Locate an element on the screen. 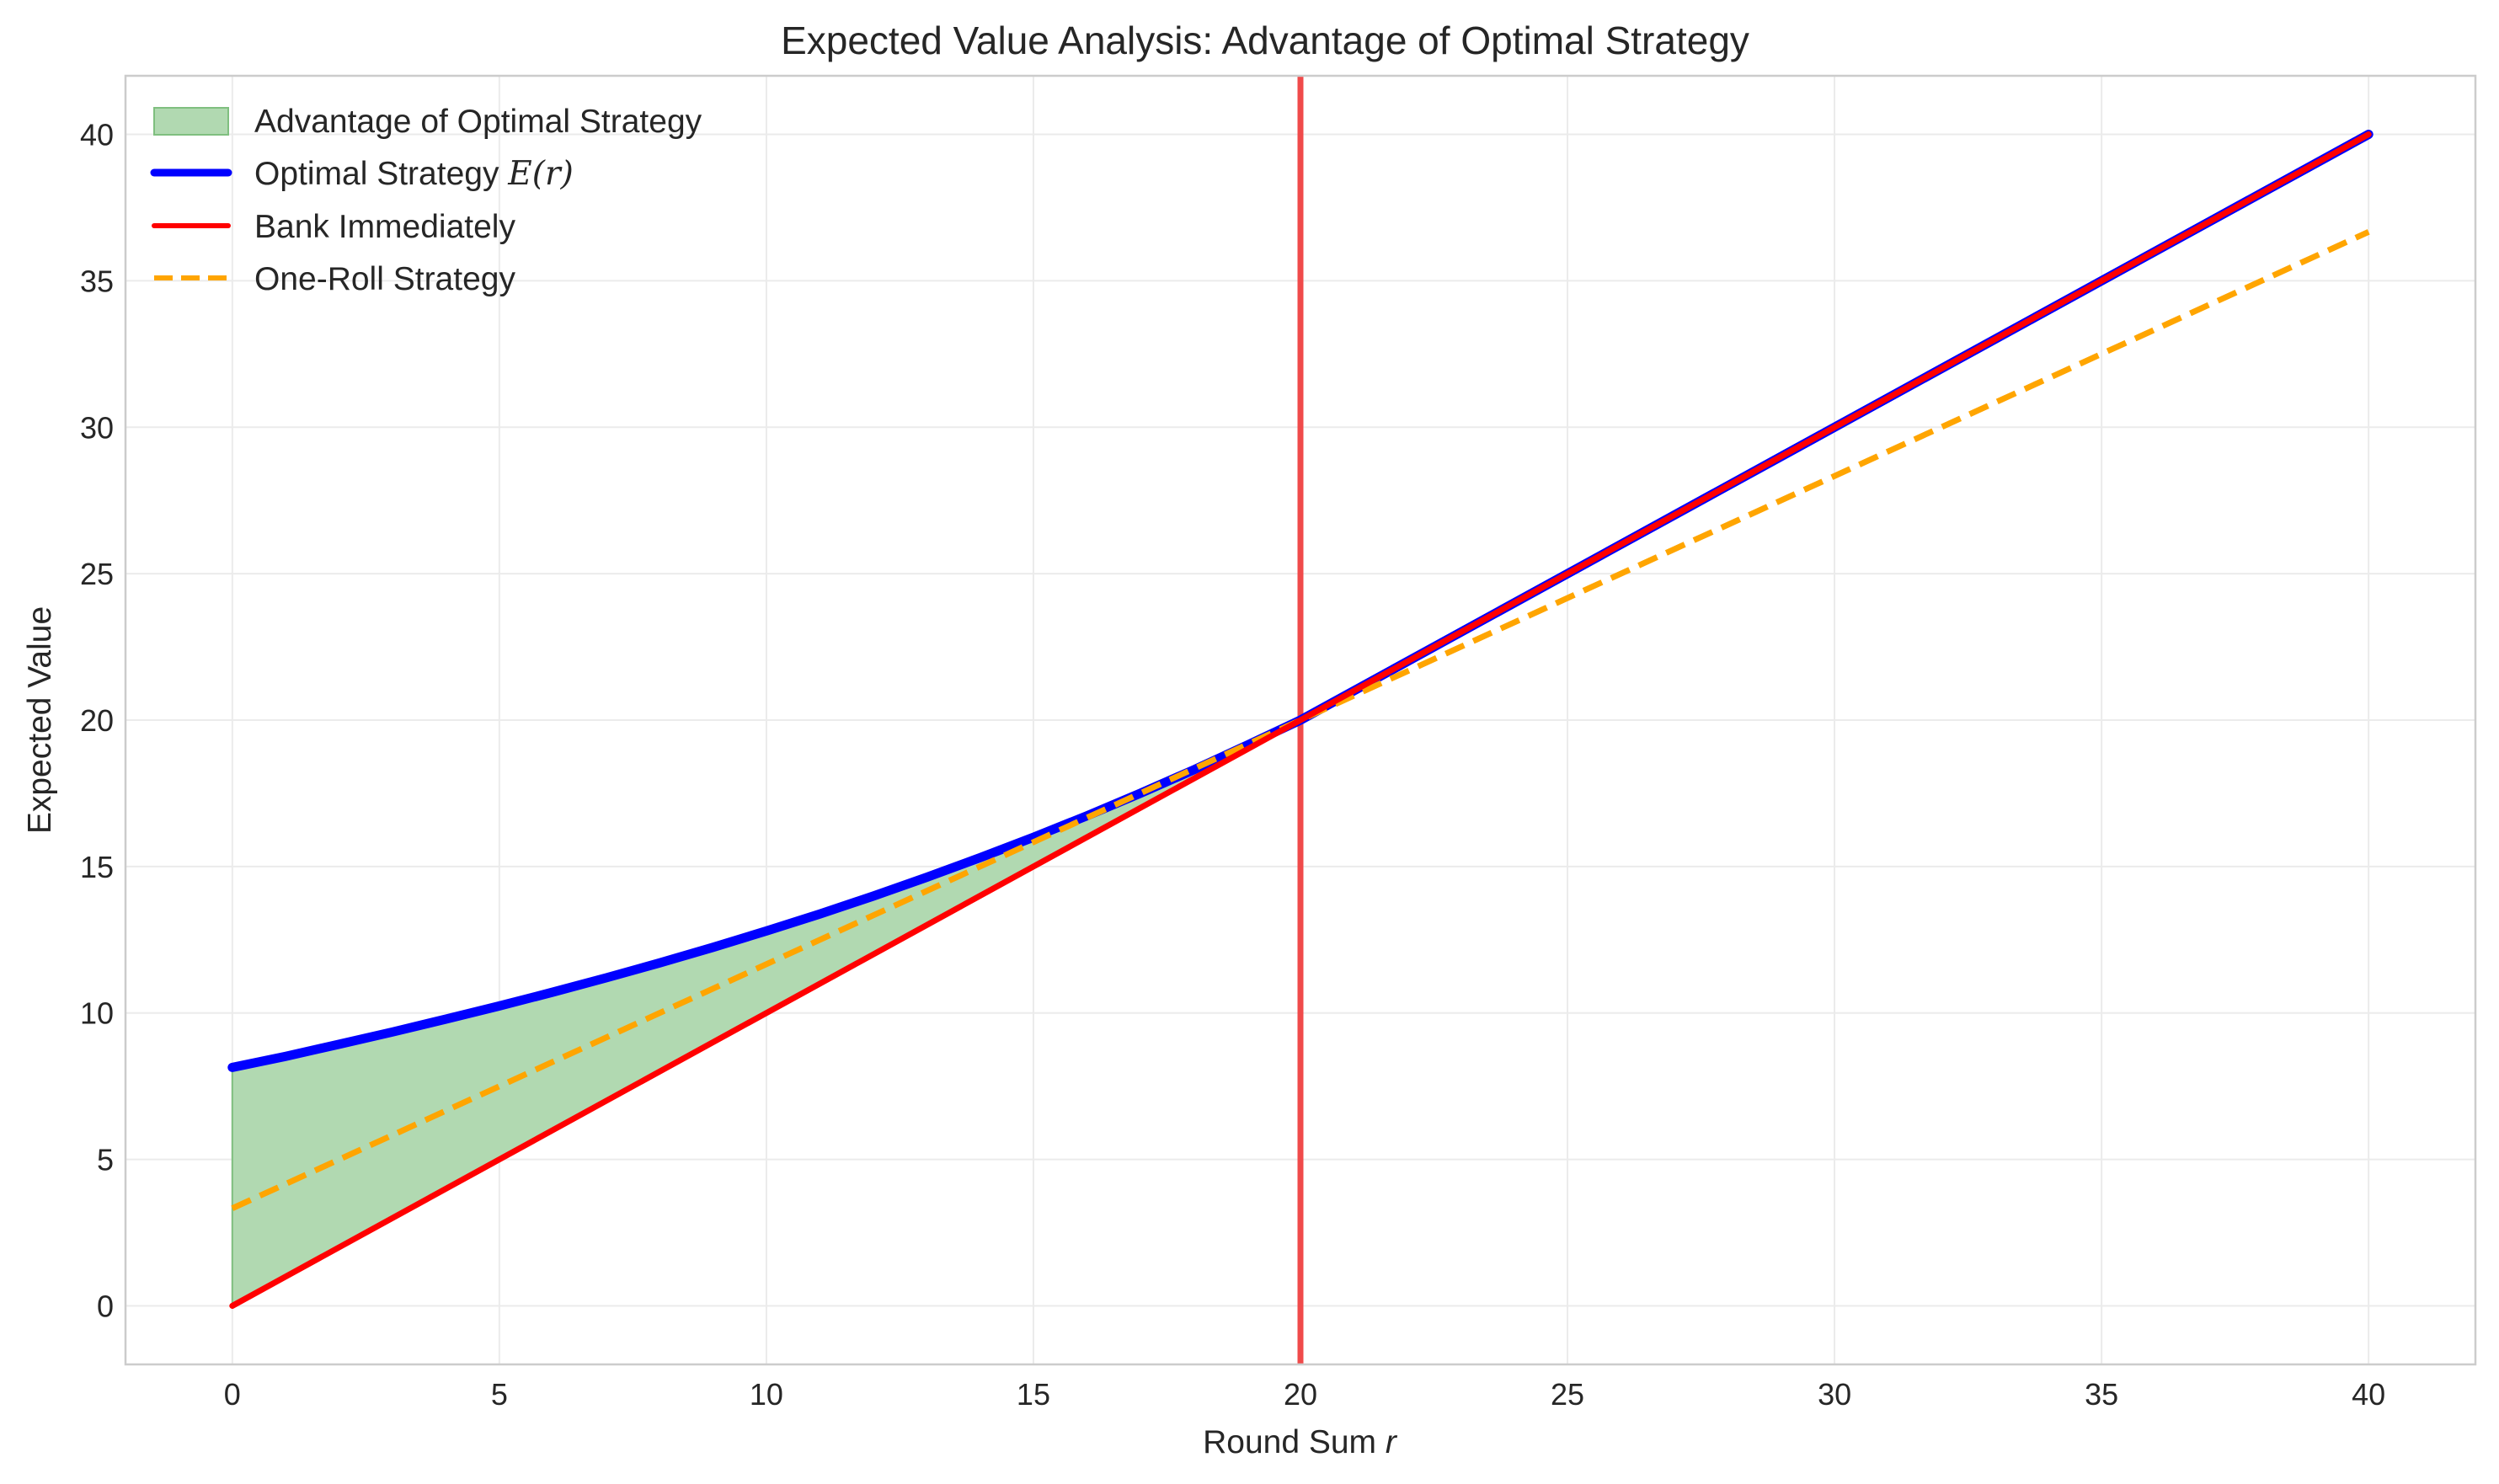 This screenshot has width=2499, height=1484. y-tick-label: 20 is located at coordinates (97, 721).